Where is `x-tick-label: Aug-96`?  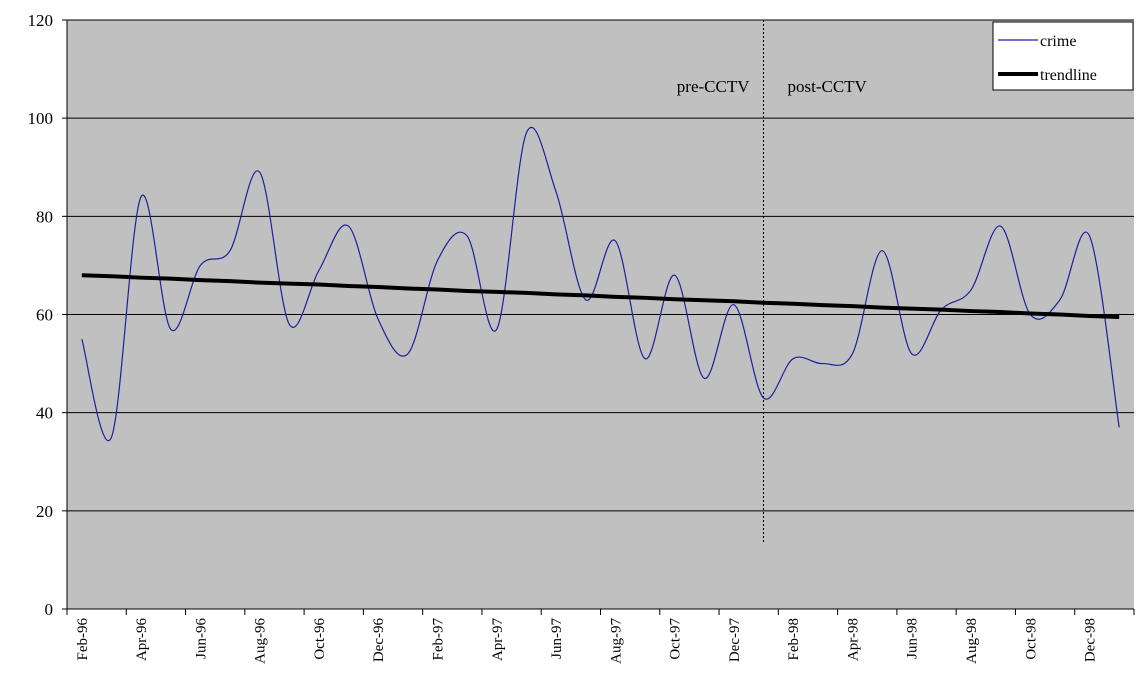
x-tick-label: Aug-96 is located at coordinates (261, 641).